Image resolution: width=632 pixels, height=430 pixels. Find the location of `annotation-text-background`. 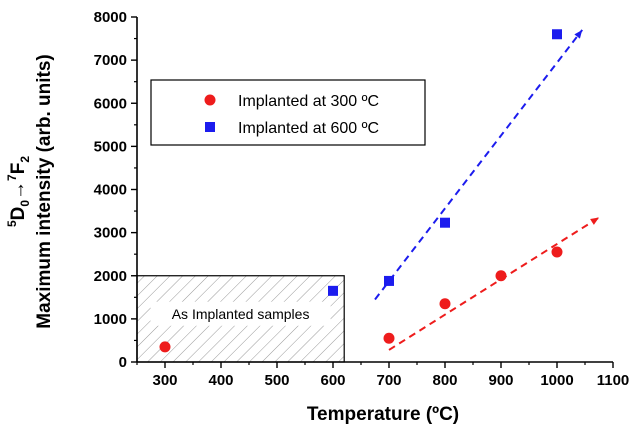

annotation-text-background is located at coordinates (240, 313).